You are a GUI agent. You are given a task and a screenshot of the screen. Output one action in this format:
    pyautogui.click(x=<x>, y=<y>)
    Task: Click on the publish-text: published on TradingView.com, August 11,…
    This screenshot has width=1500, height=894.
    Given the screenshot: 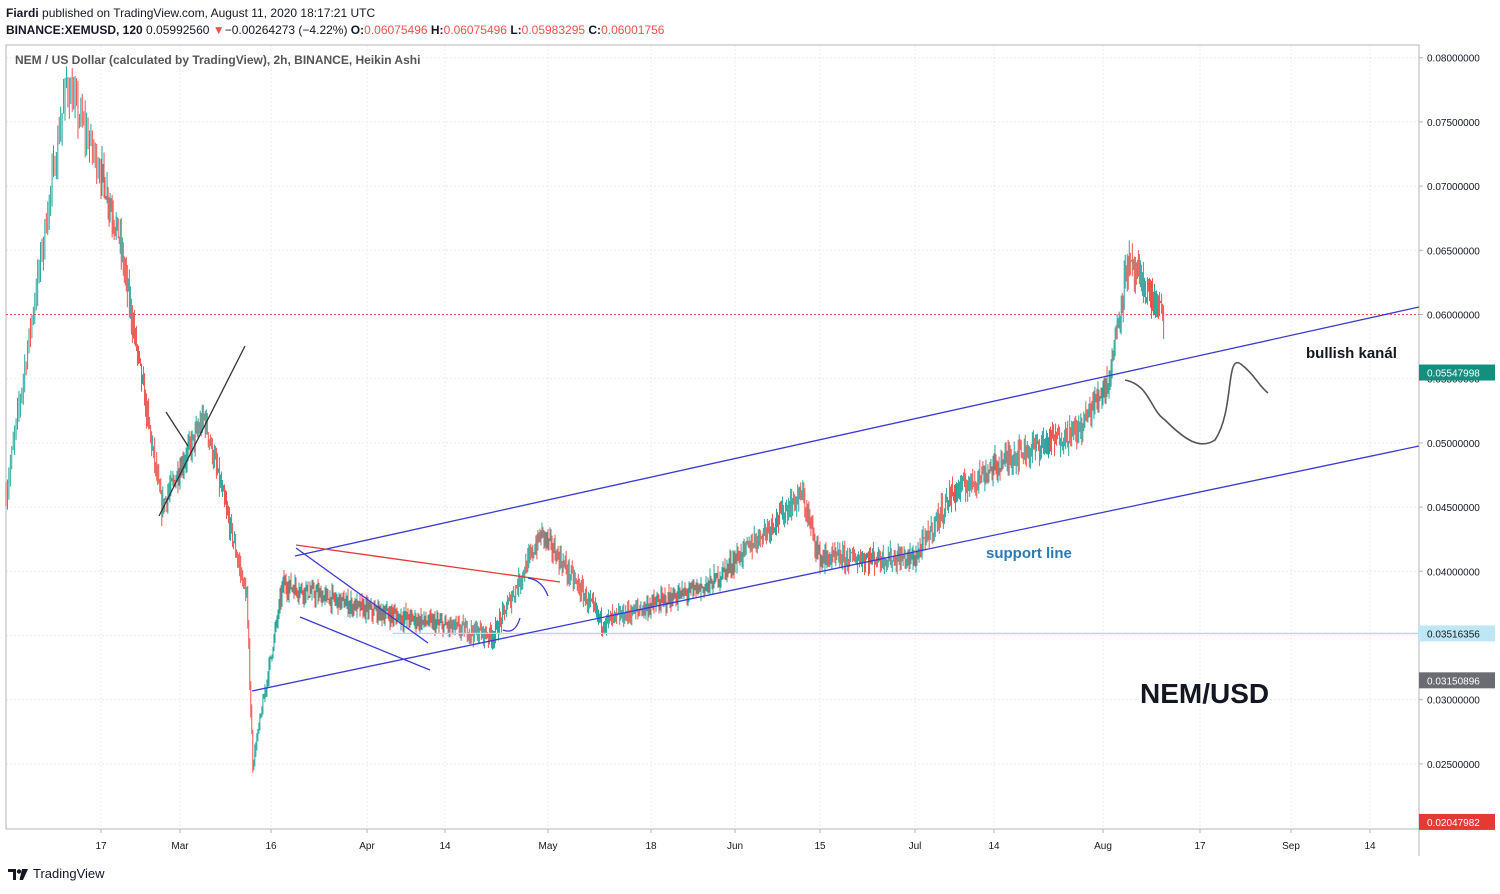 What is the action you would take?
    pyautogui.click(x=209, y=13)
    